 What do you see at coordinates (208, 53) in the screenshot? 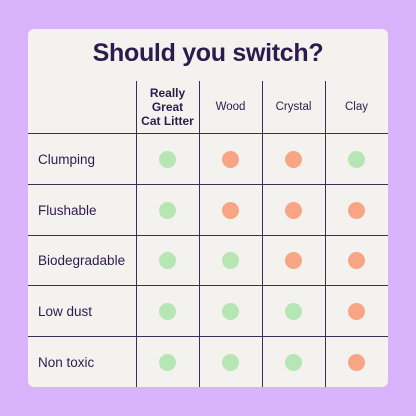
I see `card-title: Should you switch?` at bounding box center [208, 53].